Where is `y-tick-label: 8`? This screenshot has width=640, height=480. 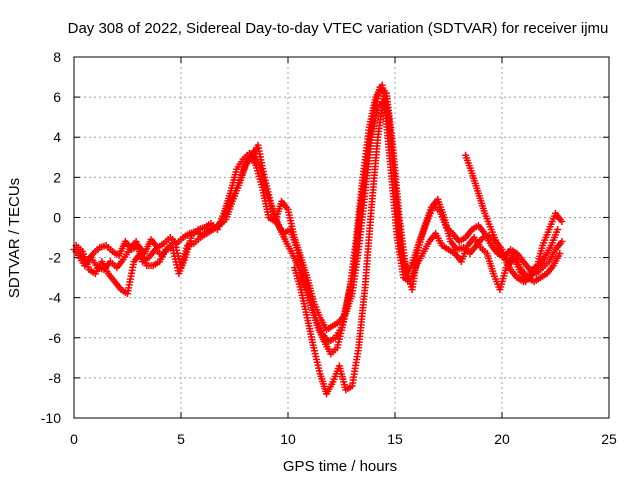 y-tick-label: 8 is located at coordinates (57, 57).